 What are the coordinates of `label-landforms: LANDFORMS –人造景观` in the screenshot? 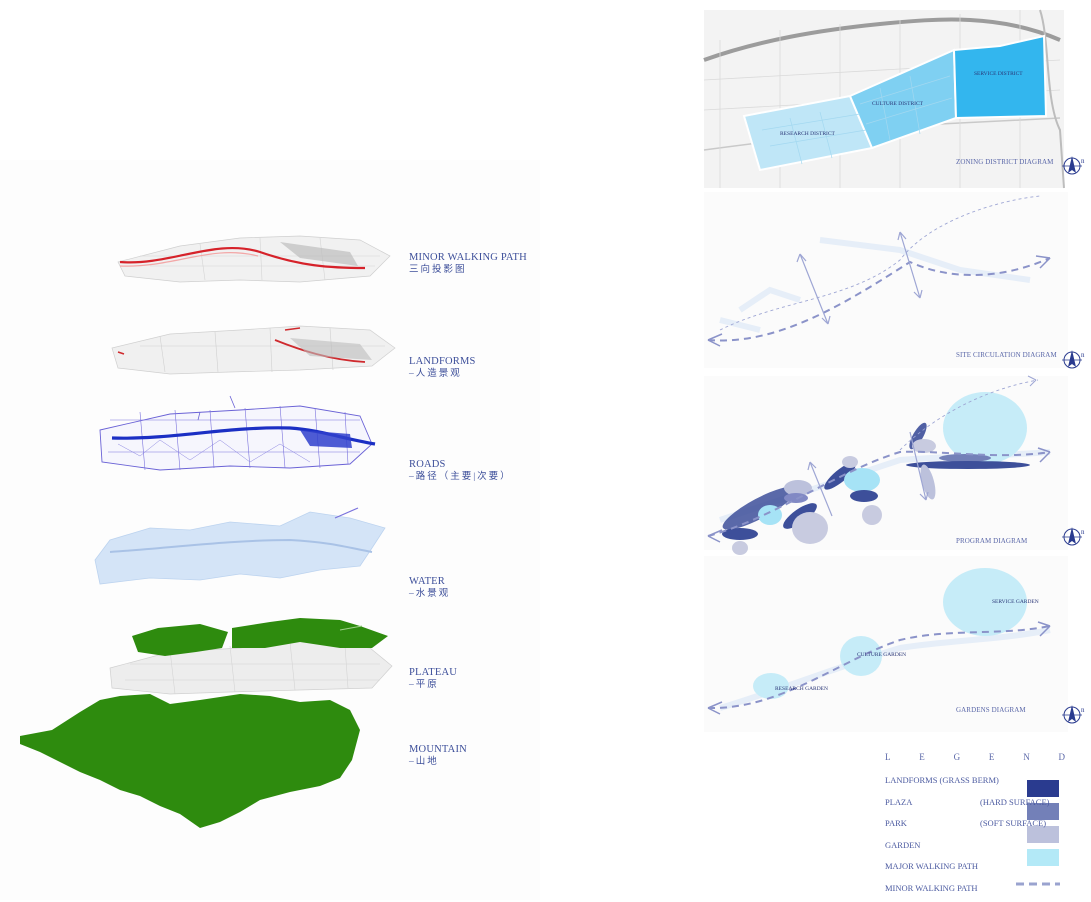 It's located at (442, 368).